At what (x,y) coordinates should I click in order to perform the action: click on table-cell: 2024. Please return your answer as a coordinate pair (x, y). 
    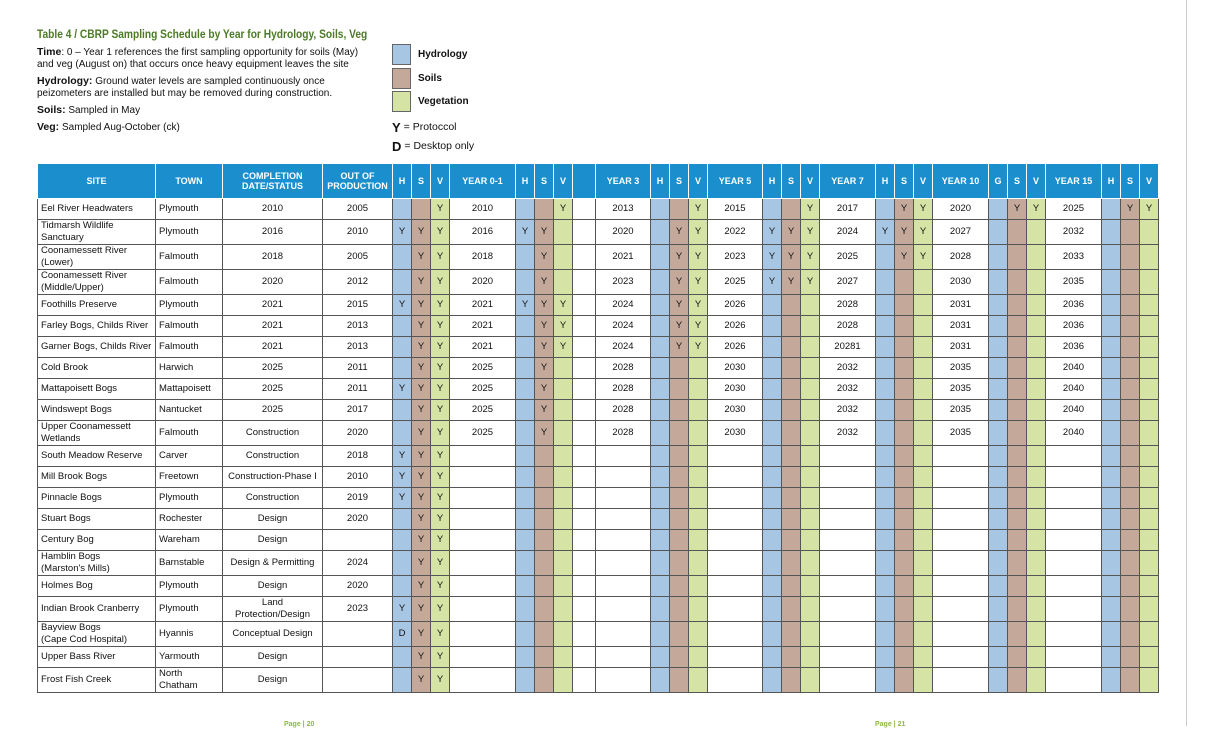
    Looking at the image, I should click on (357, 563).